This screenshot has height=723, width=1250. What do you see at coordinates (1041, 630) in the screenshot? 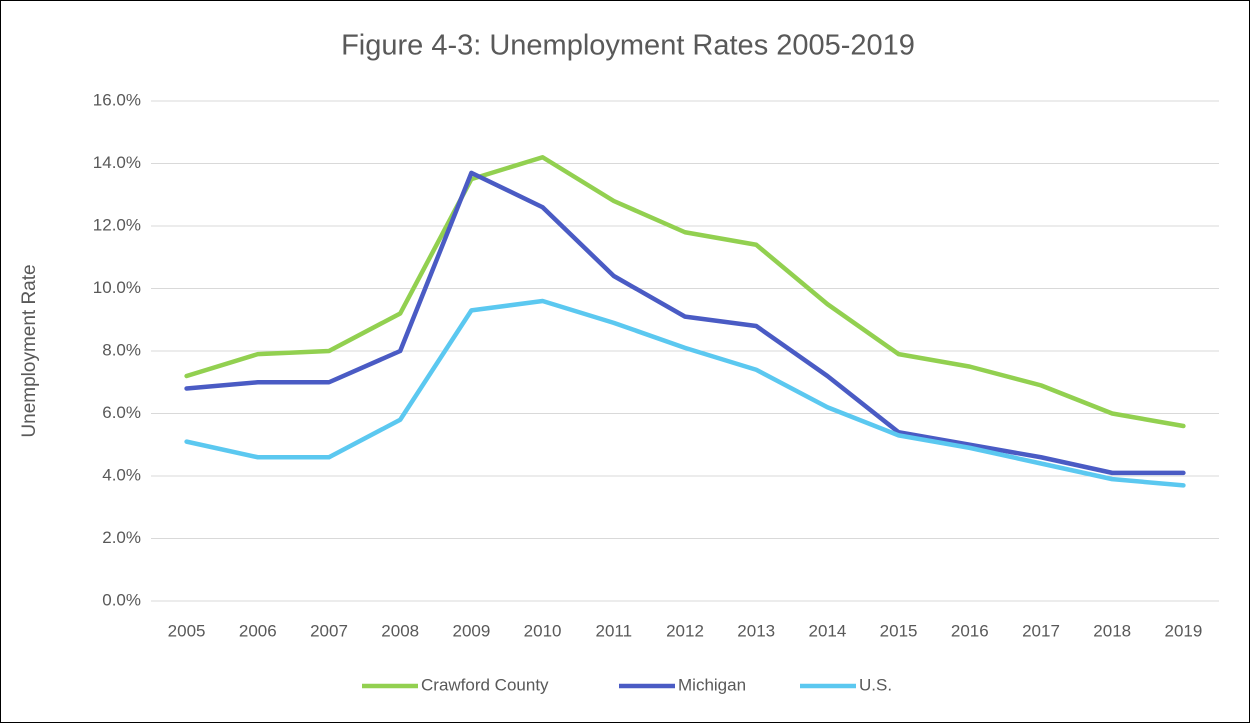
I see `x-tick-label: 2017` at bounding box center [1041, 630].